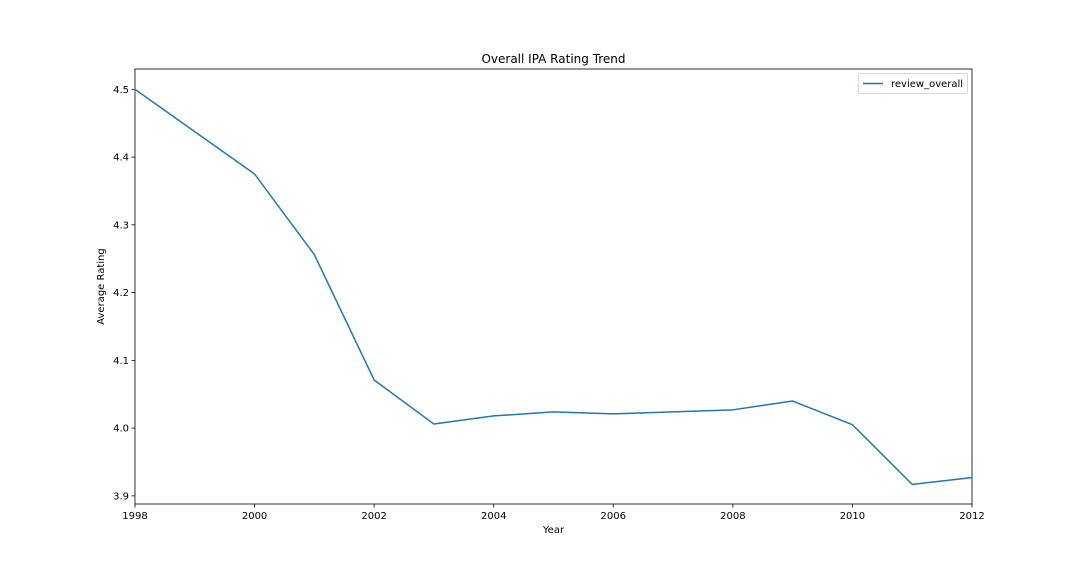  I want to click on y-tick-label: 4.0, so click(121, 429).